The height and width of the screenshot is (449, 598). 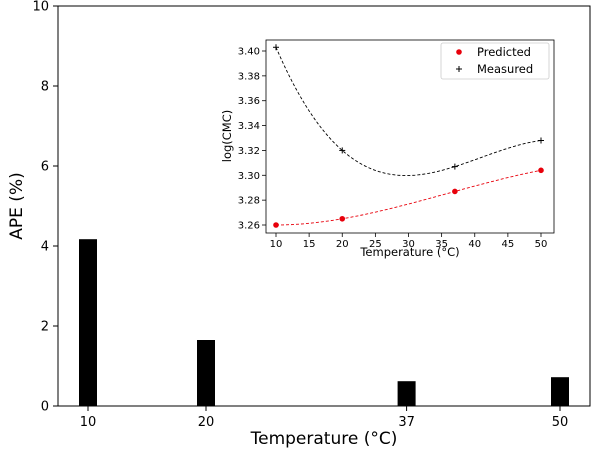 I want to click on inset-legend: Predicted Measured, so click(x=495, y=61).